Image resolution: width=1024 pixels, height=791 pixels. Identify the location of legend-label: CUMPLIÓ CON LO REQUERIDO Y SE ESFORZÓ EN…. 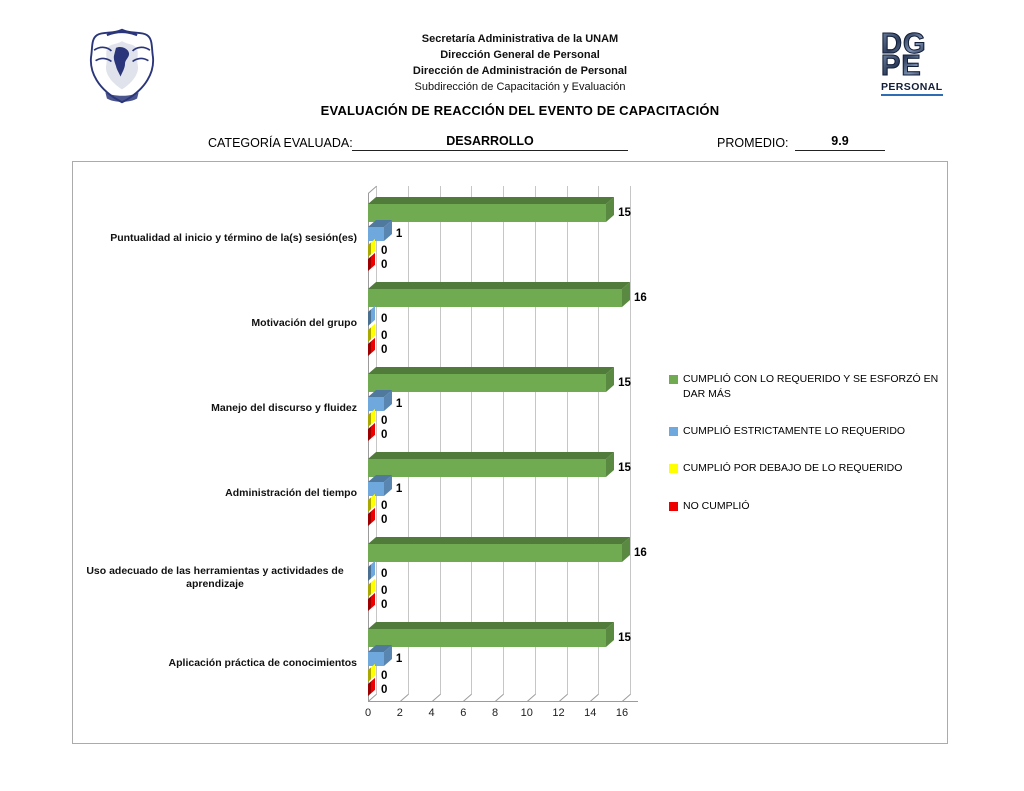
(811, 386).